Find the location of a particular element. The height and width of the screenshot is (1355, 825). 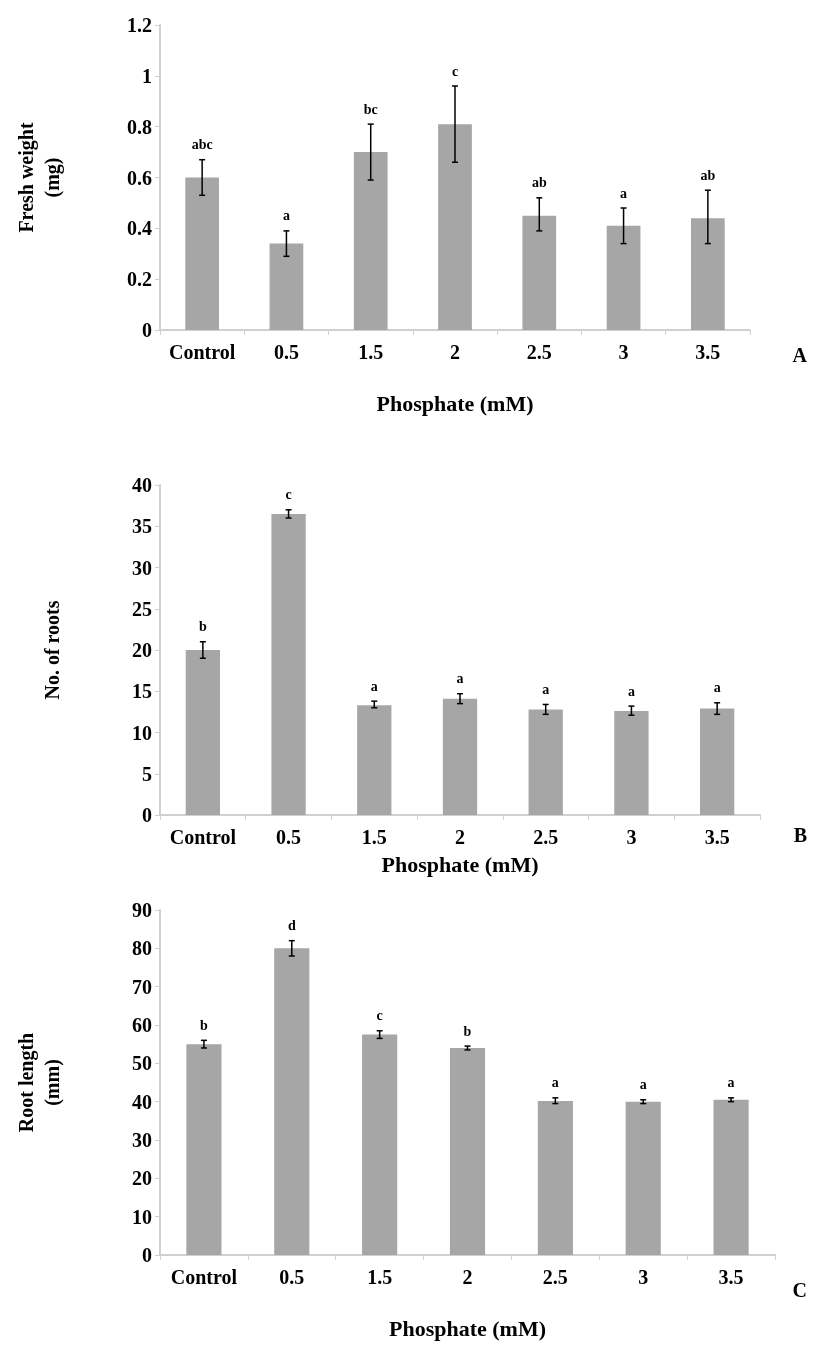

y-tick-label: 50 is located at coordinates (142, 1063).